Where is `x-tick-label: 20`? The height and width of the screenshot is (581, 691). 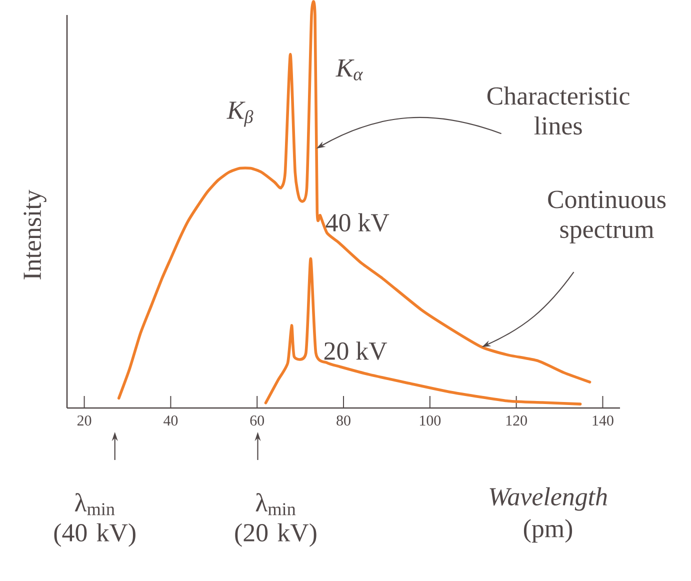 x-tick-label: 20 is located at coordinates (84, 421).